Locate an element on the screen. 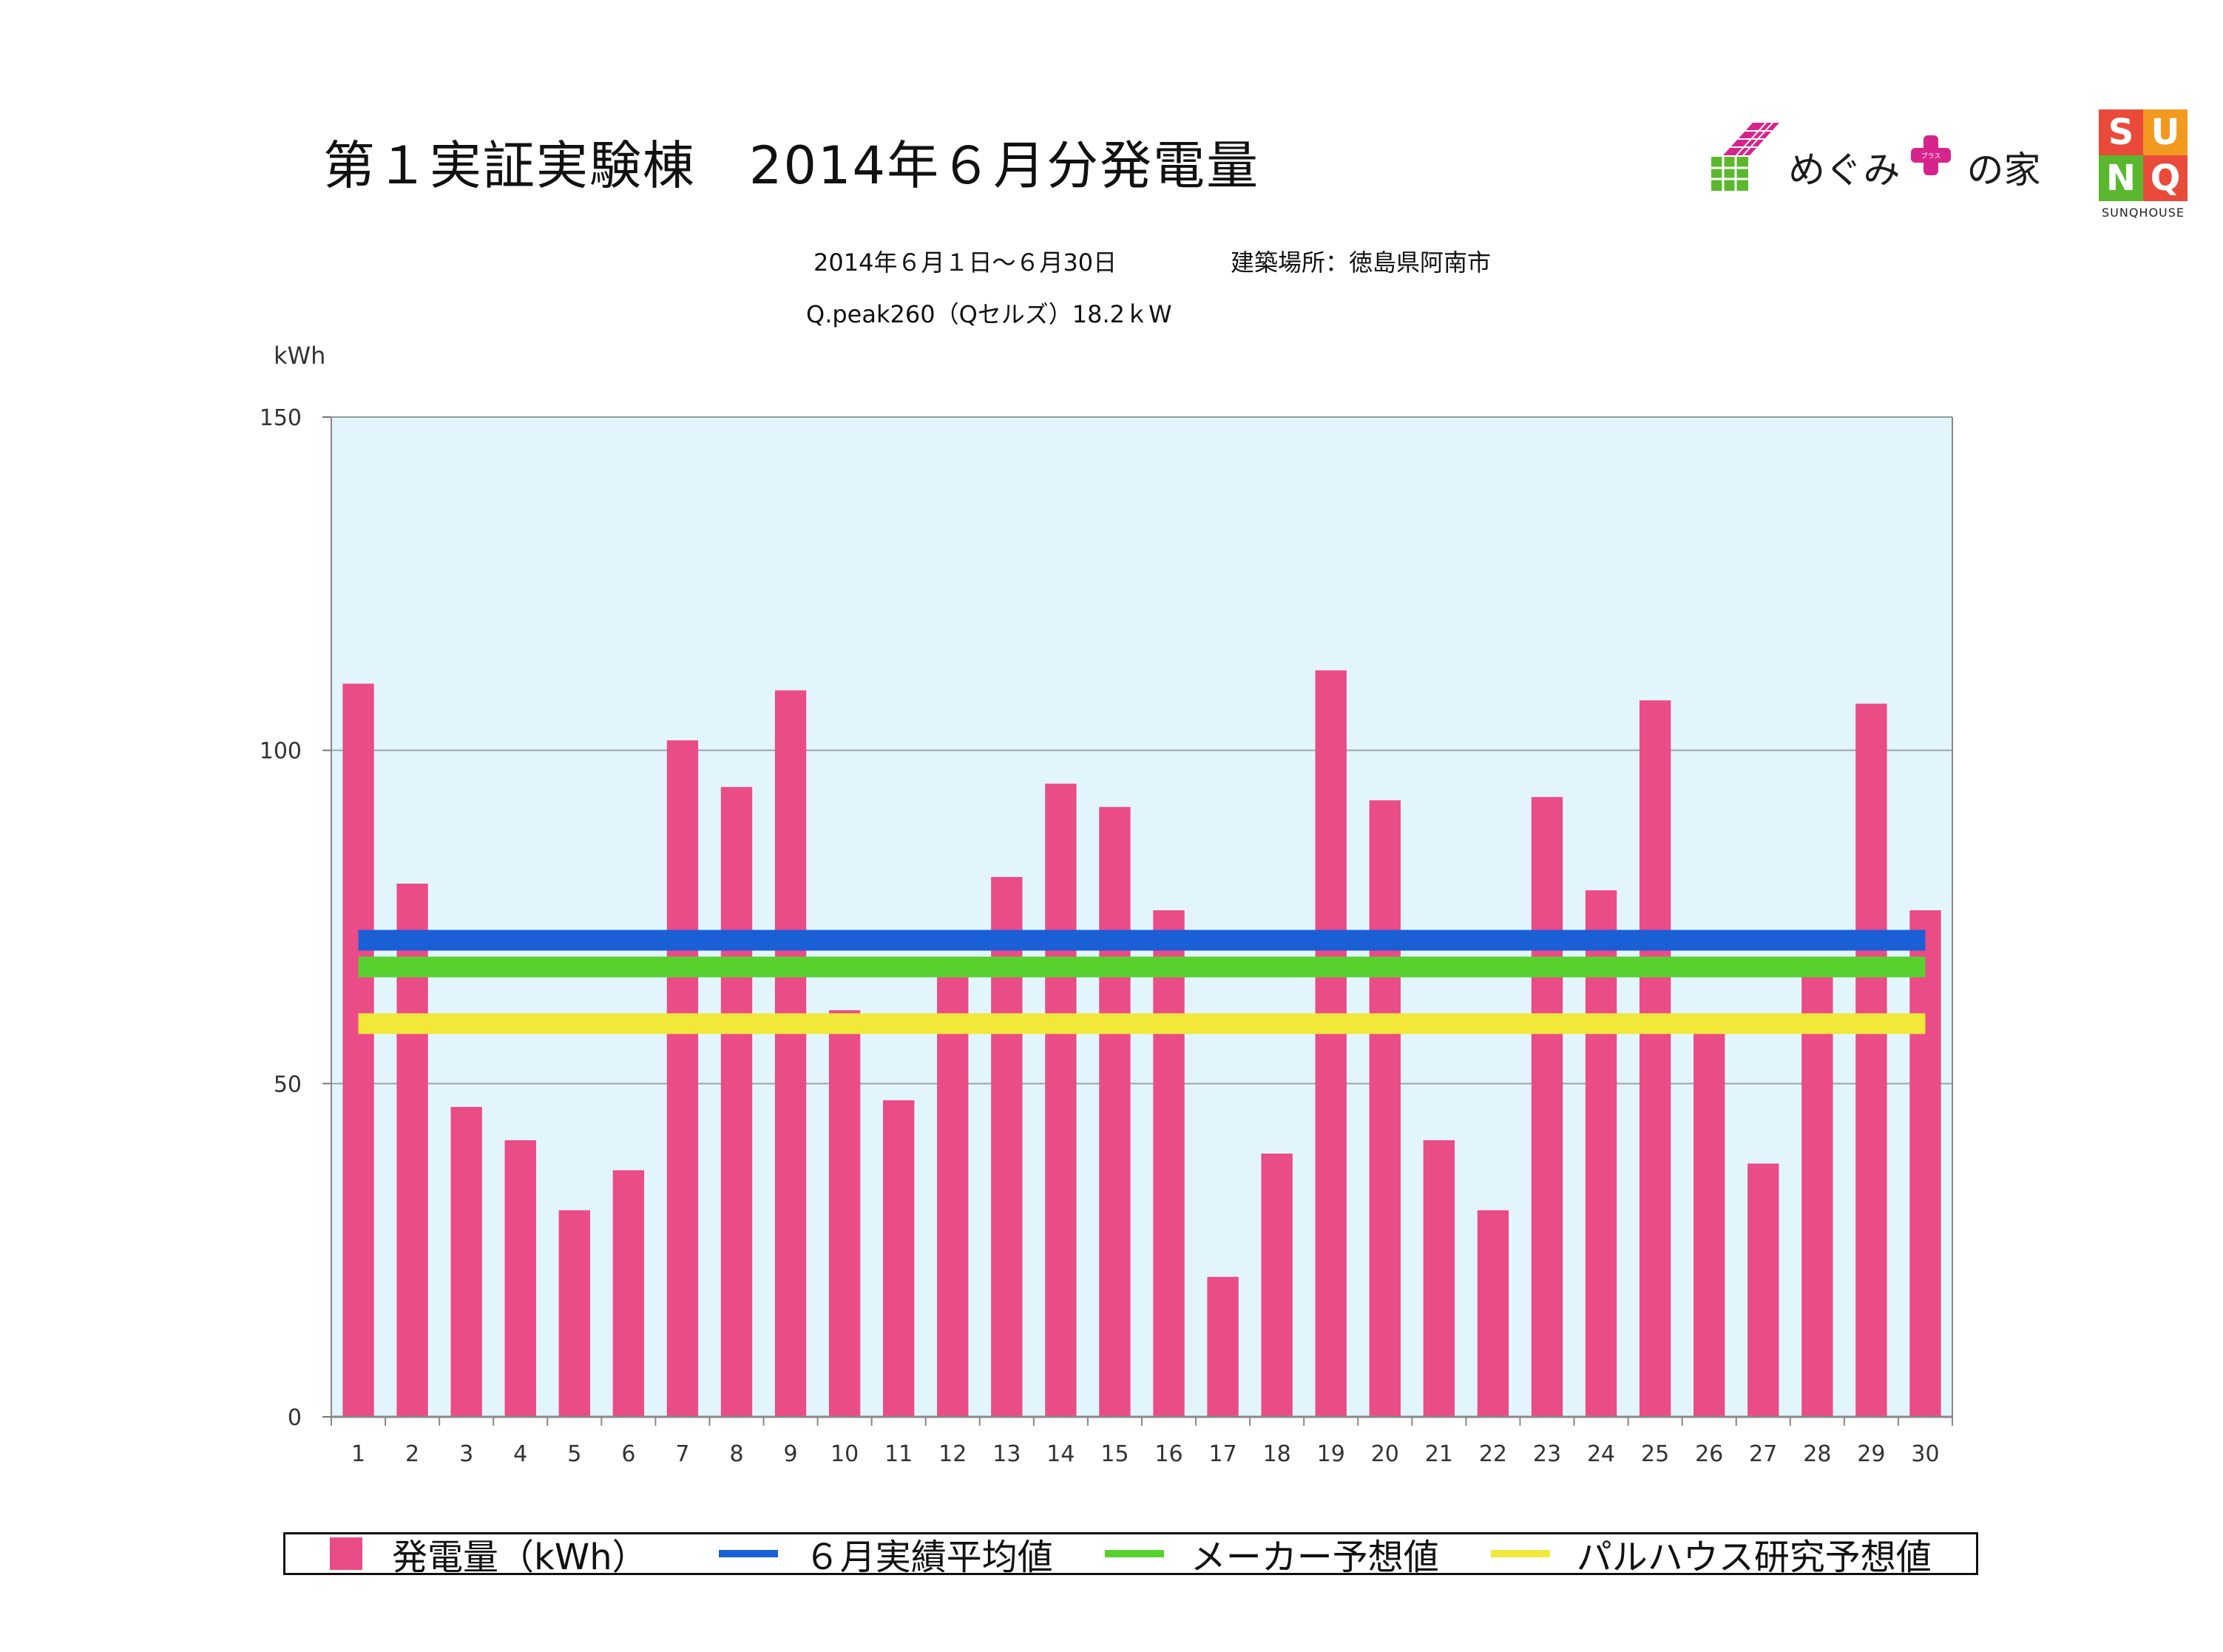 The height and width of the screenshot is (1652, 2223). x-tick-label: 6 is located at coordinates (628, 1454).